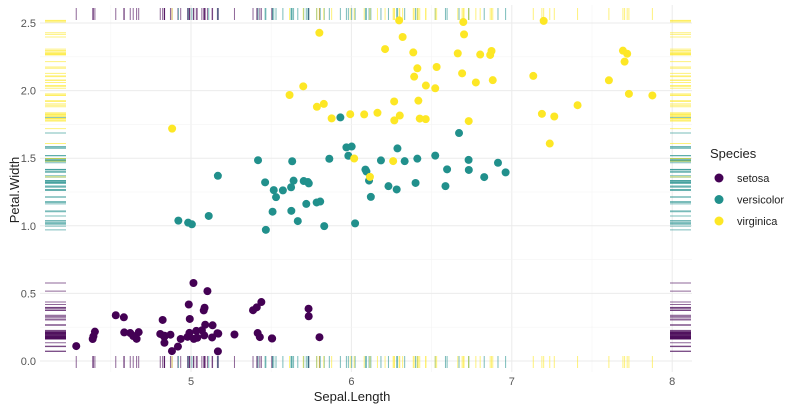  I want to click on x-tick-label: 5, so click(191, 382).